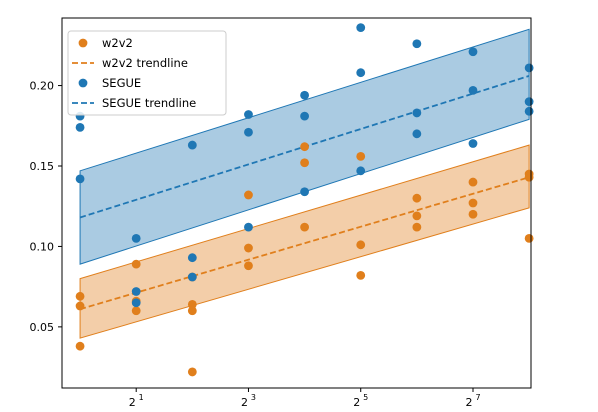 The height and width of the screenshot is (412, 598). I want to click on legend-label: w2v2, so click(117, 43).